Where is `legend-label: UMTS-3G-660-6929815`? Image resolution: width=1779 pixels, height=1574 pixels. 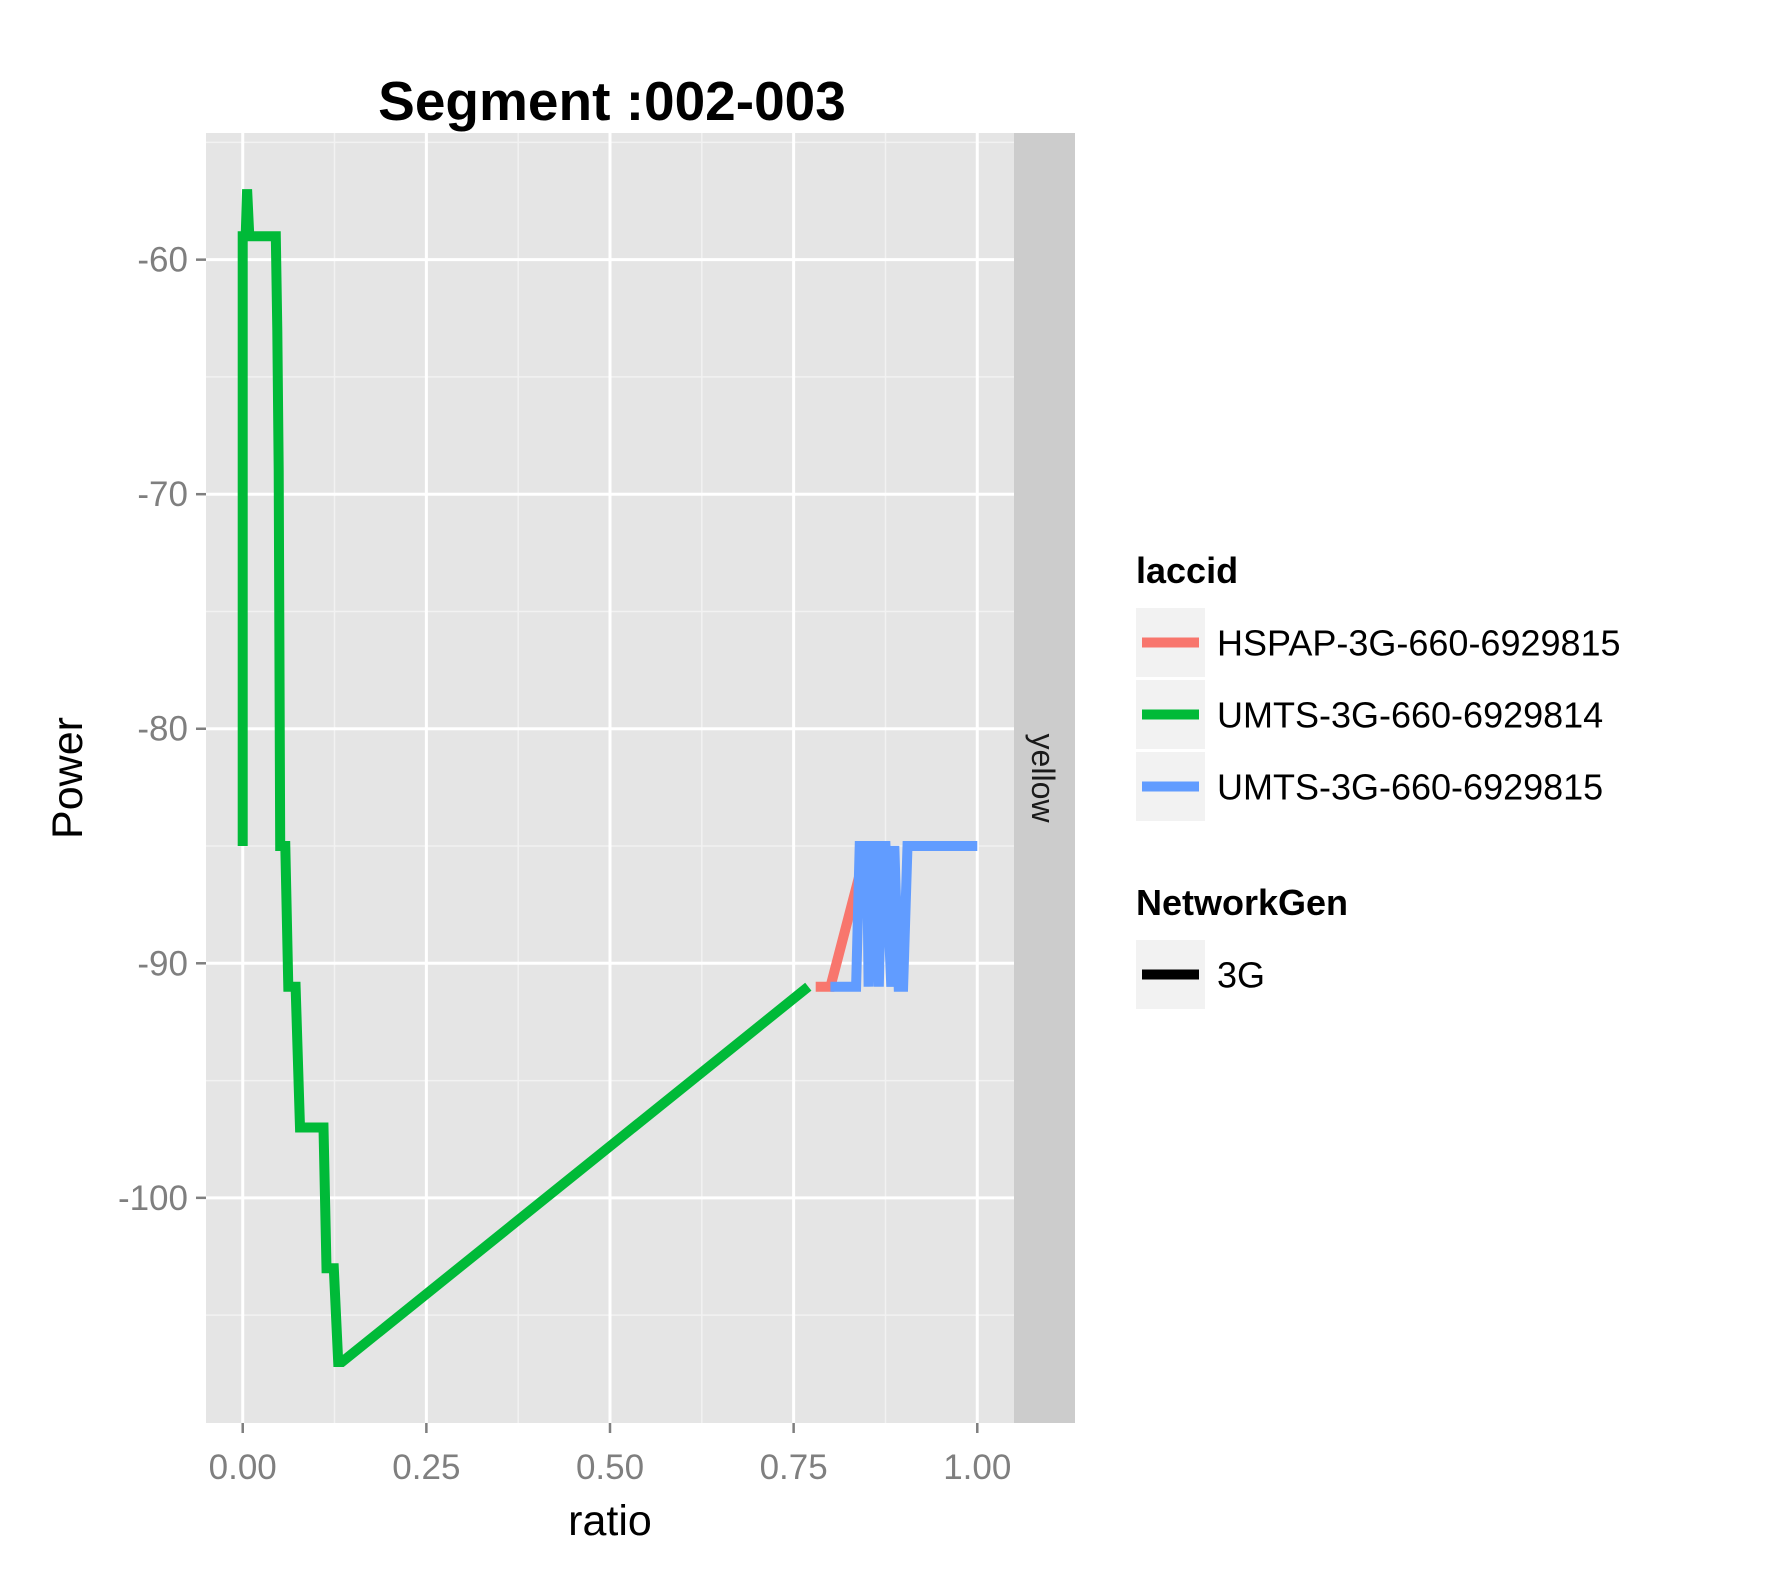
legend-label: UMTS-3G-660-6929815 is located at coordinates (1410, 787).